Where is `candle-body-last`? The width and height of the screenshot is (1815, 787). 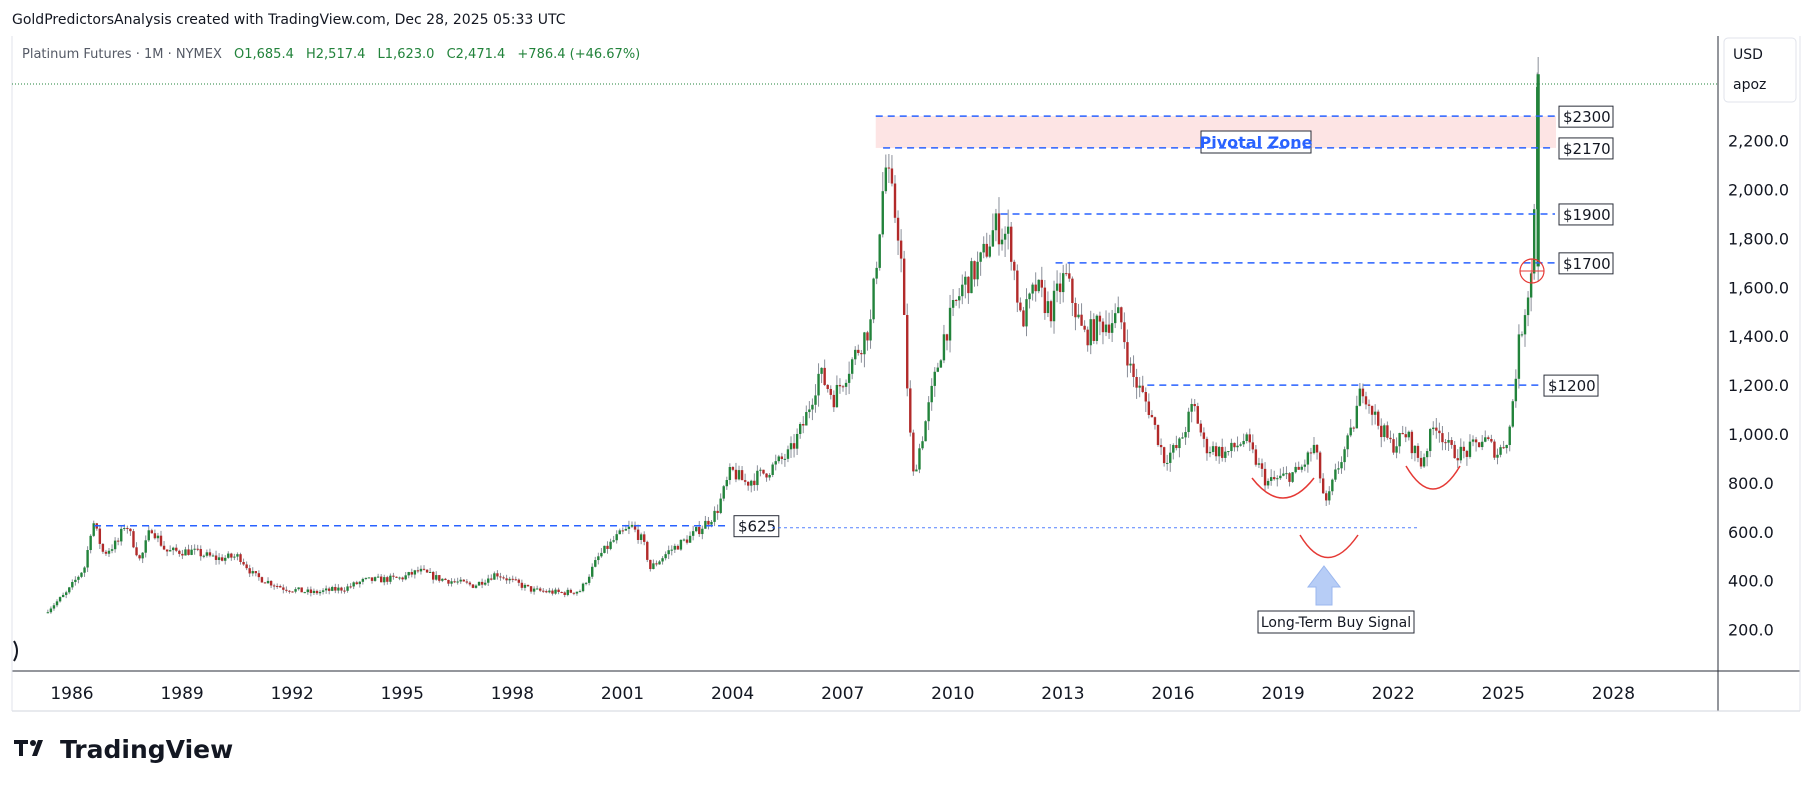
candle-body-last is located at coordinates (1538, 170).